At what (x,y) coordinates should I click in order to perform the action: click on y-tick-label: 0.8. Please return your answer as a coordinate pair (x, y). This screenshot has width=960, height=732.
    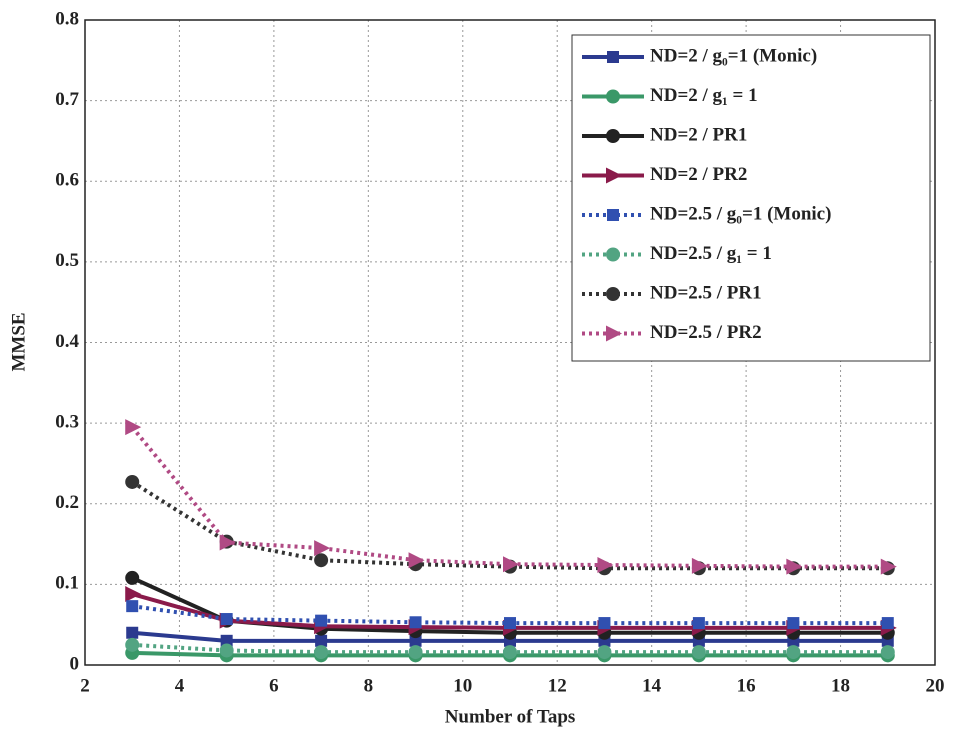
    Looking at the image, I should click on (67, 18).